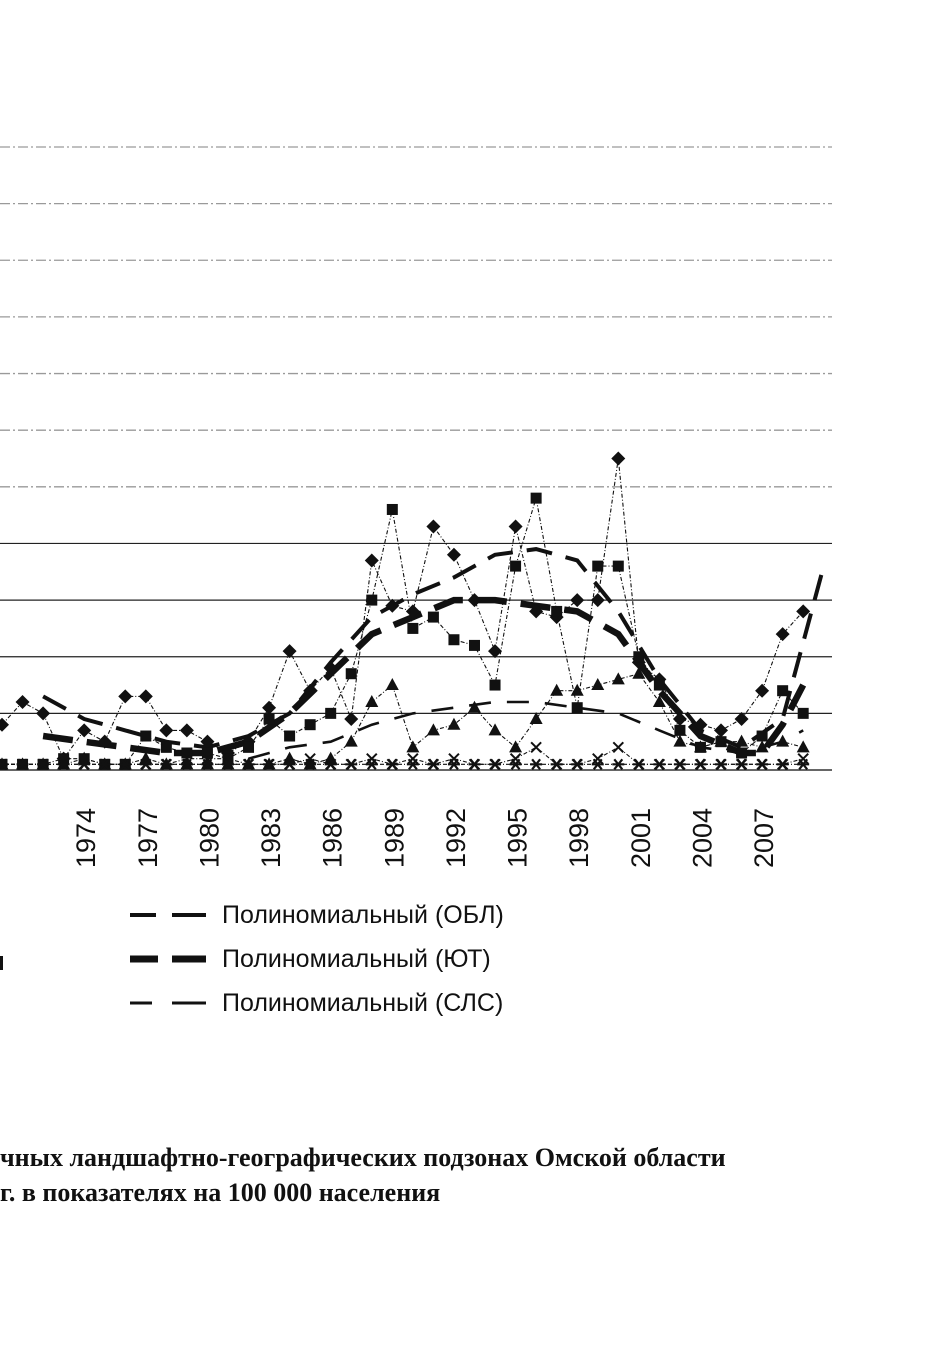 This screenshot has height=1350, width=934. I want to click on legend-item-yut: Полиномиальный (ЮТ), so click(316, 959).